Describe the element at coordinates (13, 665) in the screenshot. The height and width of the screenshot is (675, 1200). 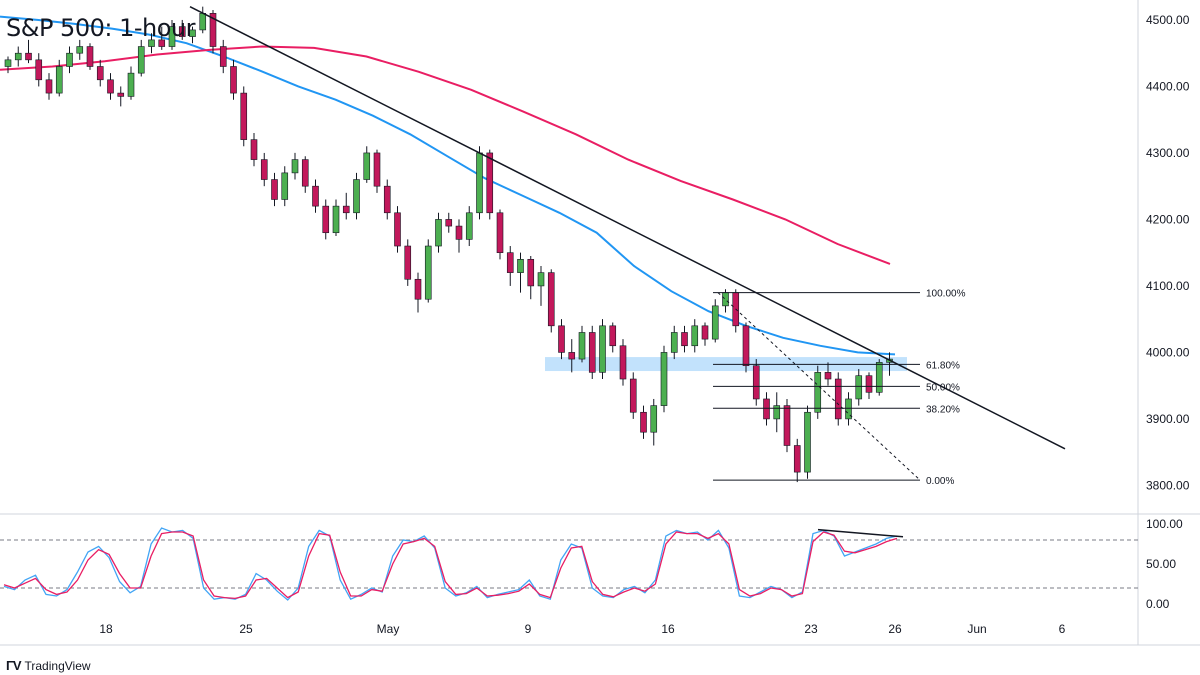
I see `tv-logo-icon: ΓV` at that location.